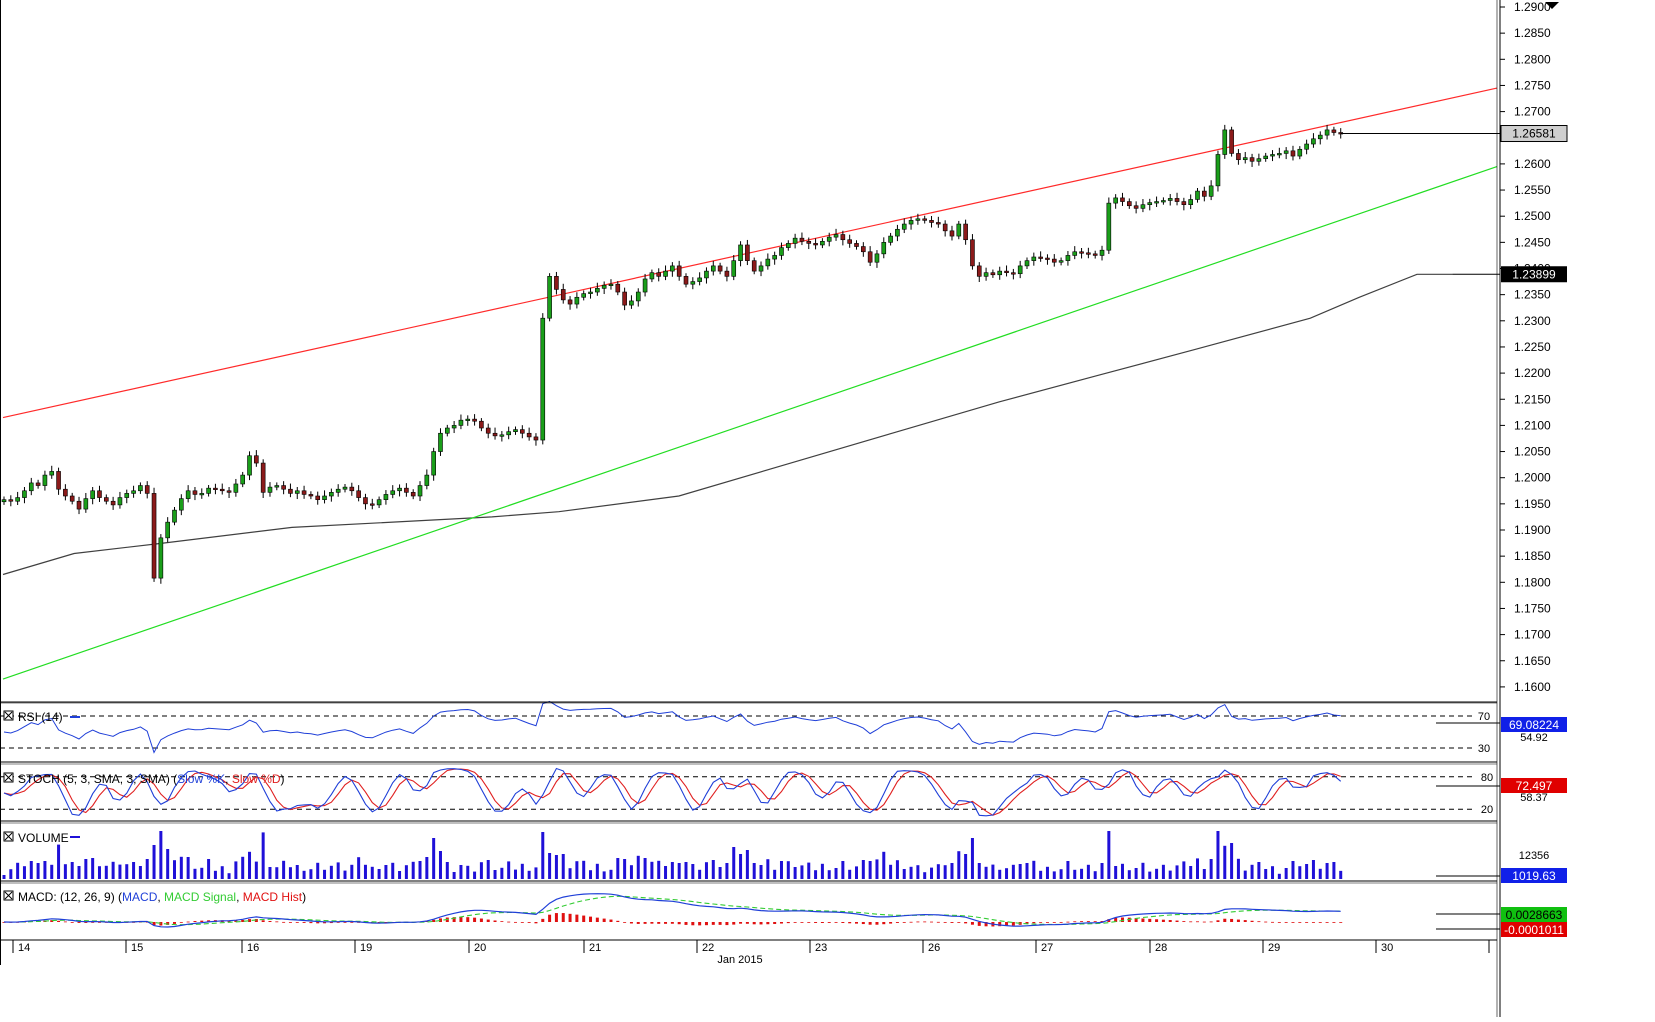 This screenshot has height=1022, width=1655. What do you see at coordinates (1534, 876) in the screenshot?
I see `volume-value: 1019.63` at bounding box center [1534, 876].